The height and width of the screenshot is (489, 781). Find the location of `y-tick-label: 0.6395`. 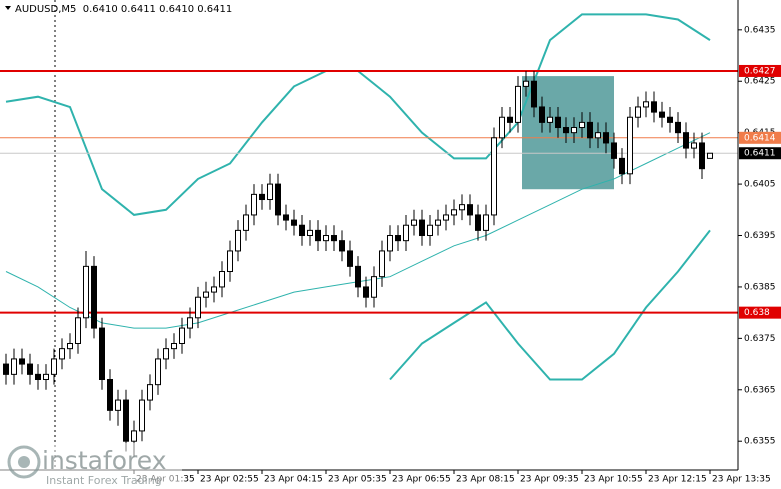

y-tick-label: 0.6395 is located at coordinates (760, 236).